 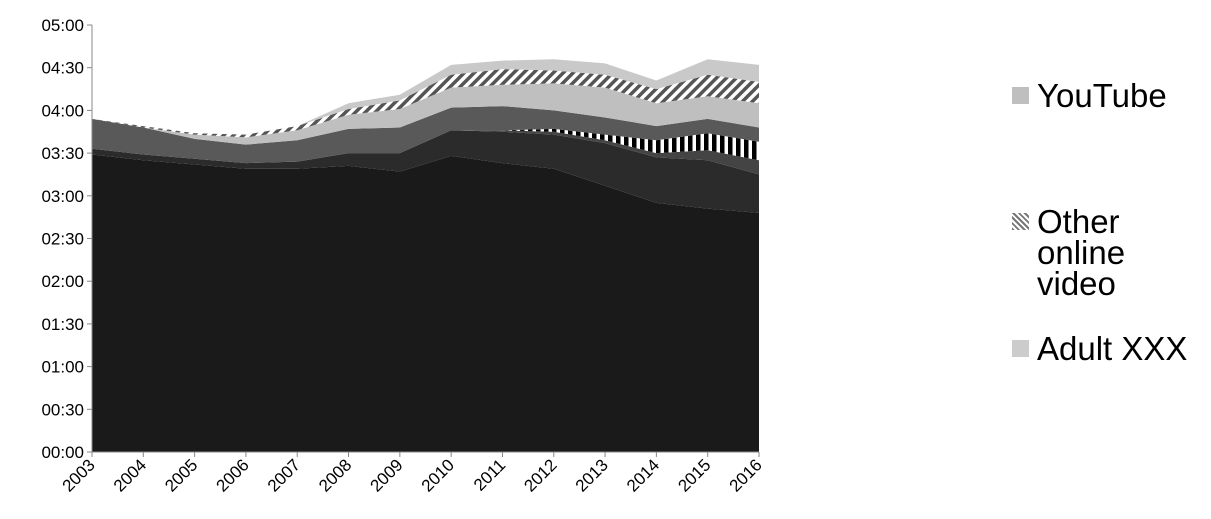 I want to click on x-tick-label: 2016, so click(x=746, y=475).